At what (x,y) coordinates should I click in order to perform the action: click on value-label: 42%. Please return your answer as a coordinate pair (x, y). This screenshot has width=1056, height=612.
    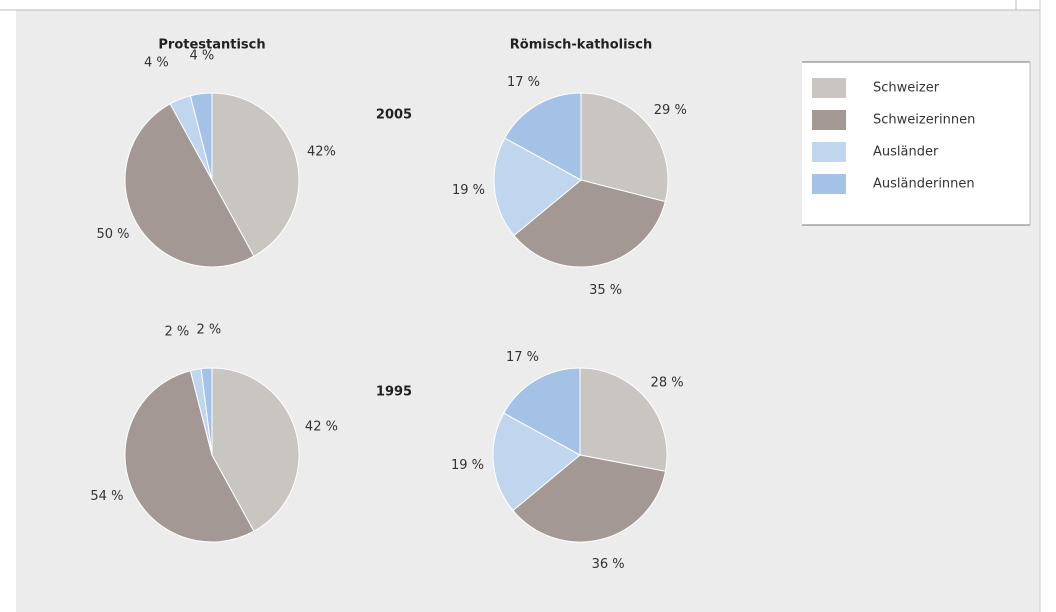
    Looking at the image, I should click on (321, 151).